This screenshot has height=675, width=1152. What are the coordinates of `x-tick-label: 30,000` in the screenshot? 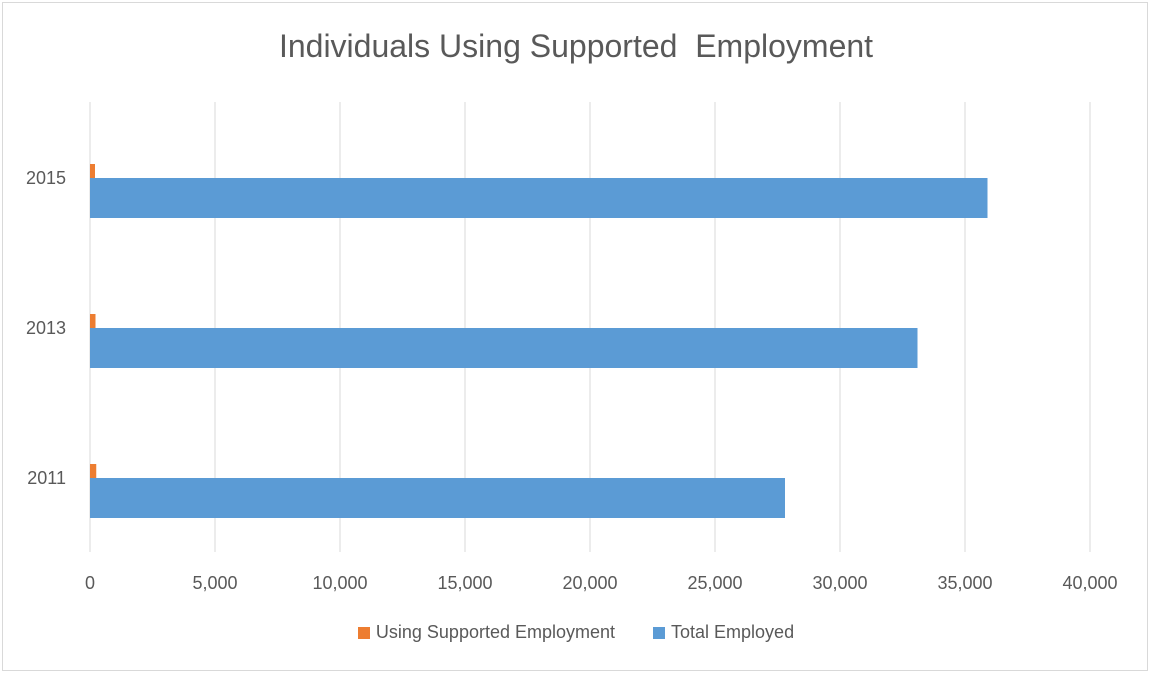 It's located at (839, 583).